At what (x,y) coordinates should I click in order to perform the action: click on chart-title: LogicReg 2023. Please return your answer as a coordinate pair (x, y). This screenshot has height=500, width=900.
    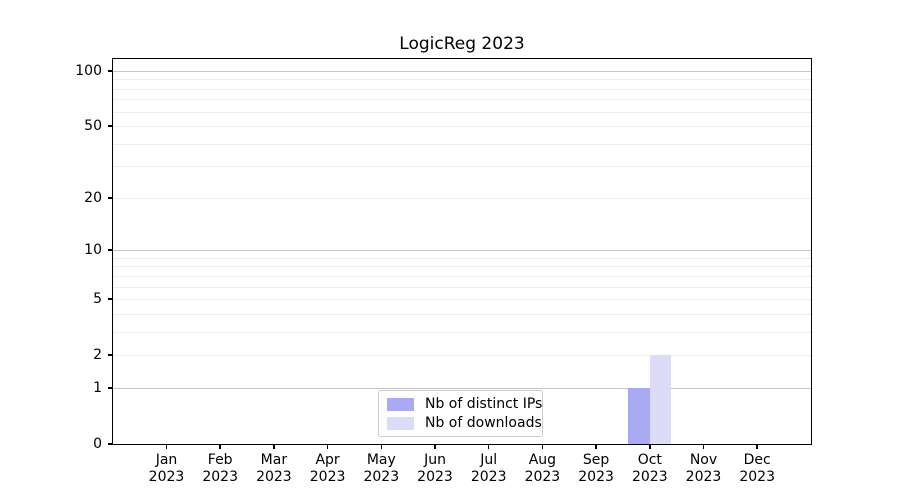
    Looking at the image, I should click on (462, 44).